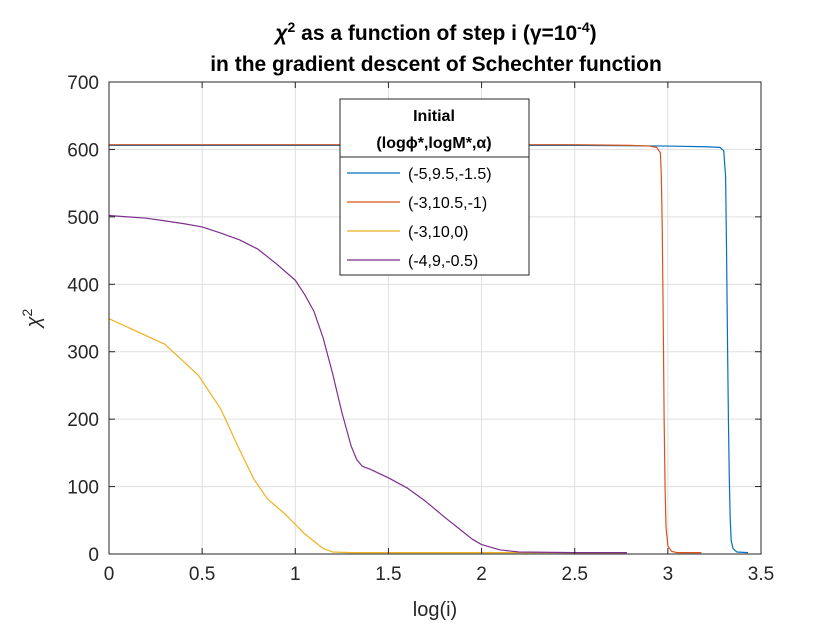  I want to click on x-tick-label: 3, so click(668, 574).